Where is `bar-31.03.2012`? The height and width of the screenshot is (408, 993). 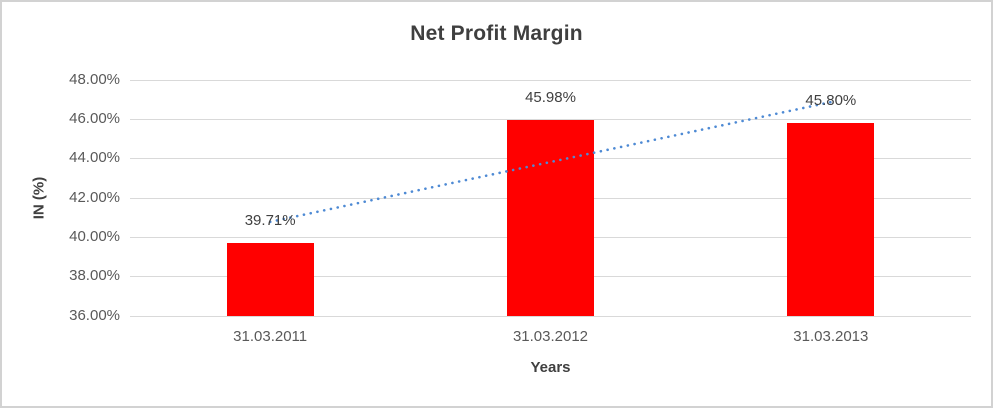 bar-31.03.2012 is located at coordinates (550, 217).